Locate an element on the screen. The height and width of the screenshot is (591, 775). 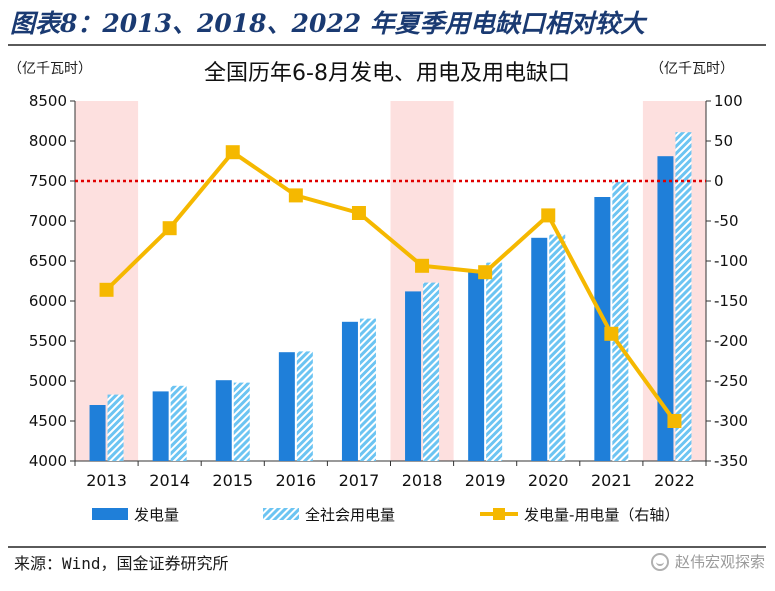
title-divider is located at coordinates (387, 45).